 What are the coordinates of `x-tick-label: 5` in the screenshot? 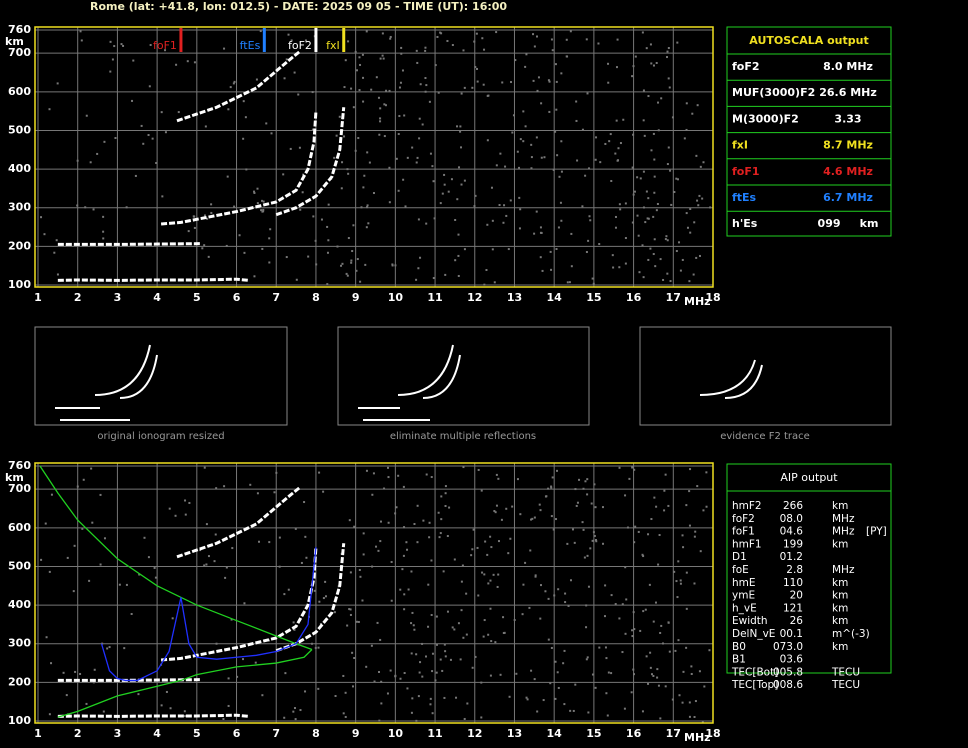 It's located at (197, 297).